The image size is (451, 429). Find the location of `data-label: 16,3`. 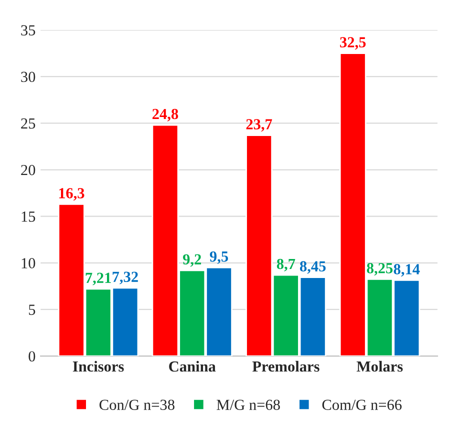

data-label: 16,3 is located at coordinates (71, 194).